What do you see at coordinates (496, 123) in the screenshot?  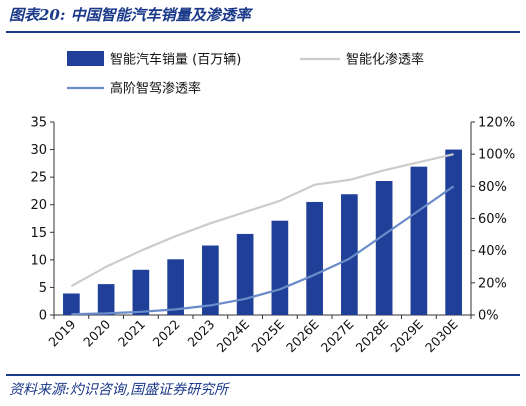 I see `y-right-tick-label: 120%` at bounding box center [496, 123].